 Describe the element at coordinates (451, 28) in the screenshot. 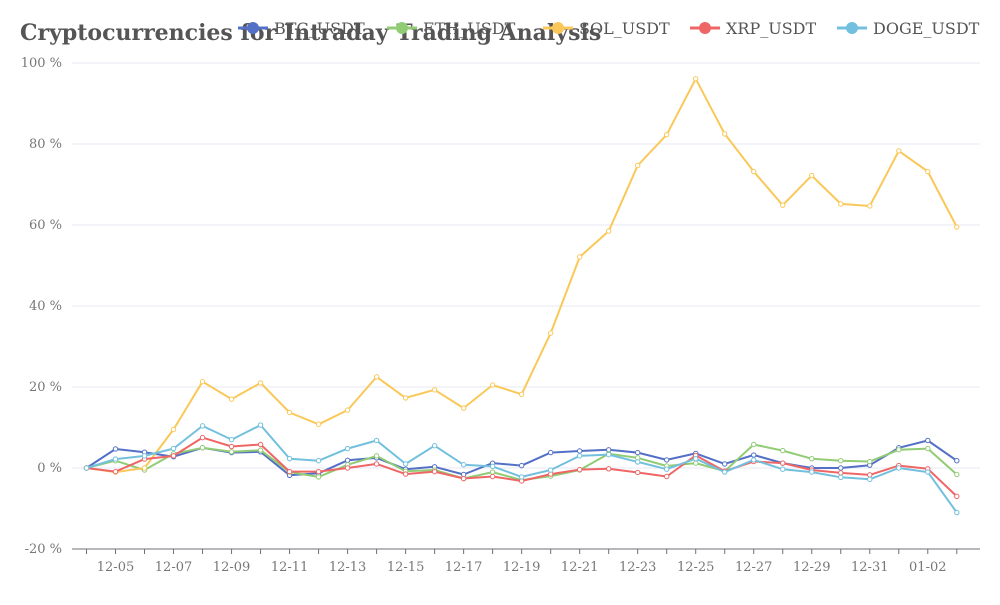

I see `legend-item-eth-usdt: ETH_USDT` at that location.